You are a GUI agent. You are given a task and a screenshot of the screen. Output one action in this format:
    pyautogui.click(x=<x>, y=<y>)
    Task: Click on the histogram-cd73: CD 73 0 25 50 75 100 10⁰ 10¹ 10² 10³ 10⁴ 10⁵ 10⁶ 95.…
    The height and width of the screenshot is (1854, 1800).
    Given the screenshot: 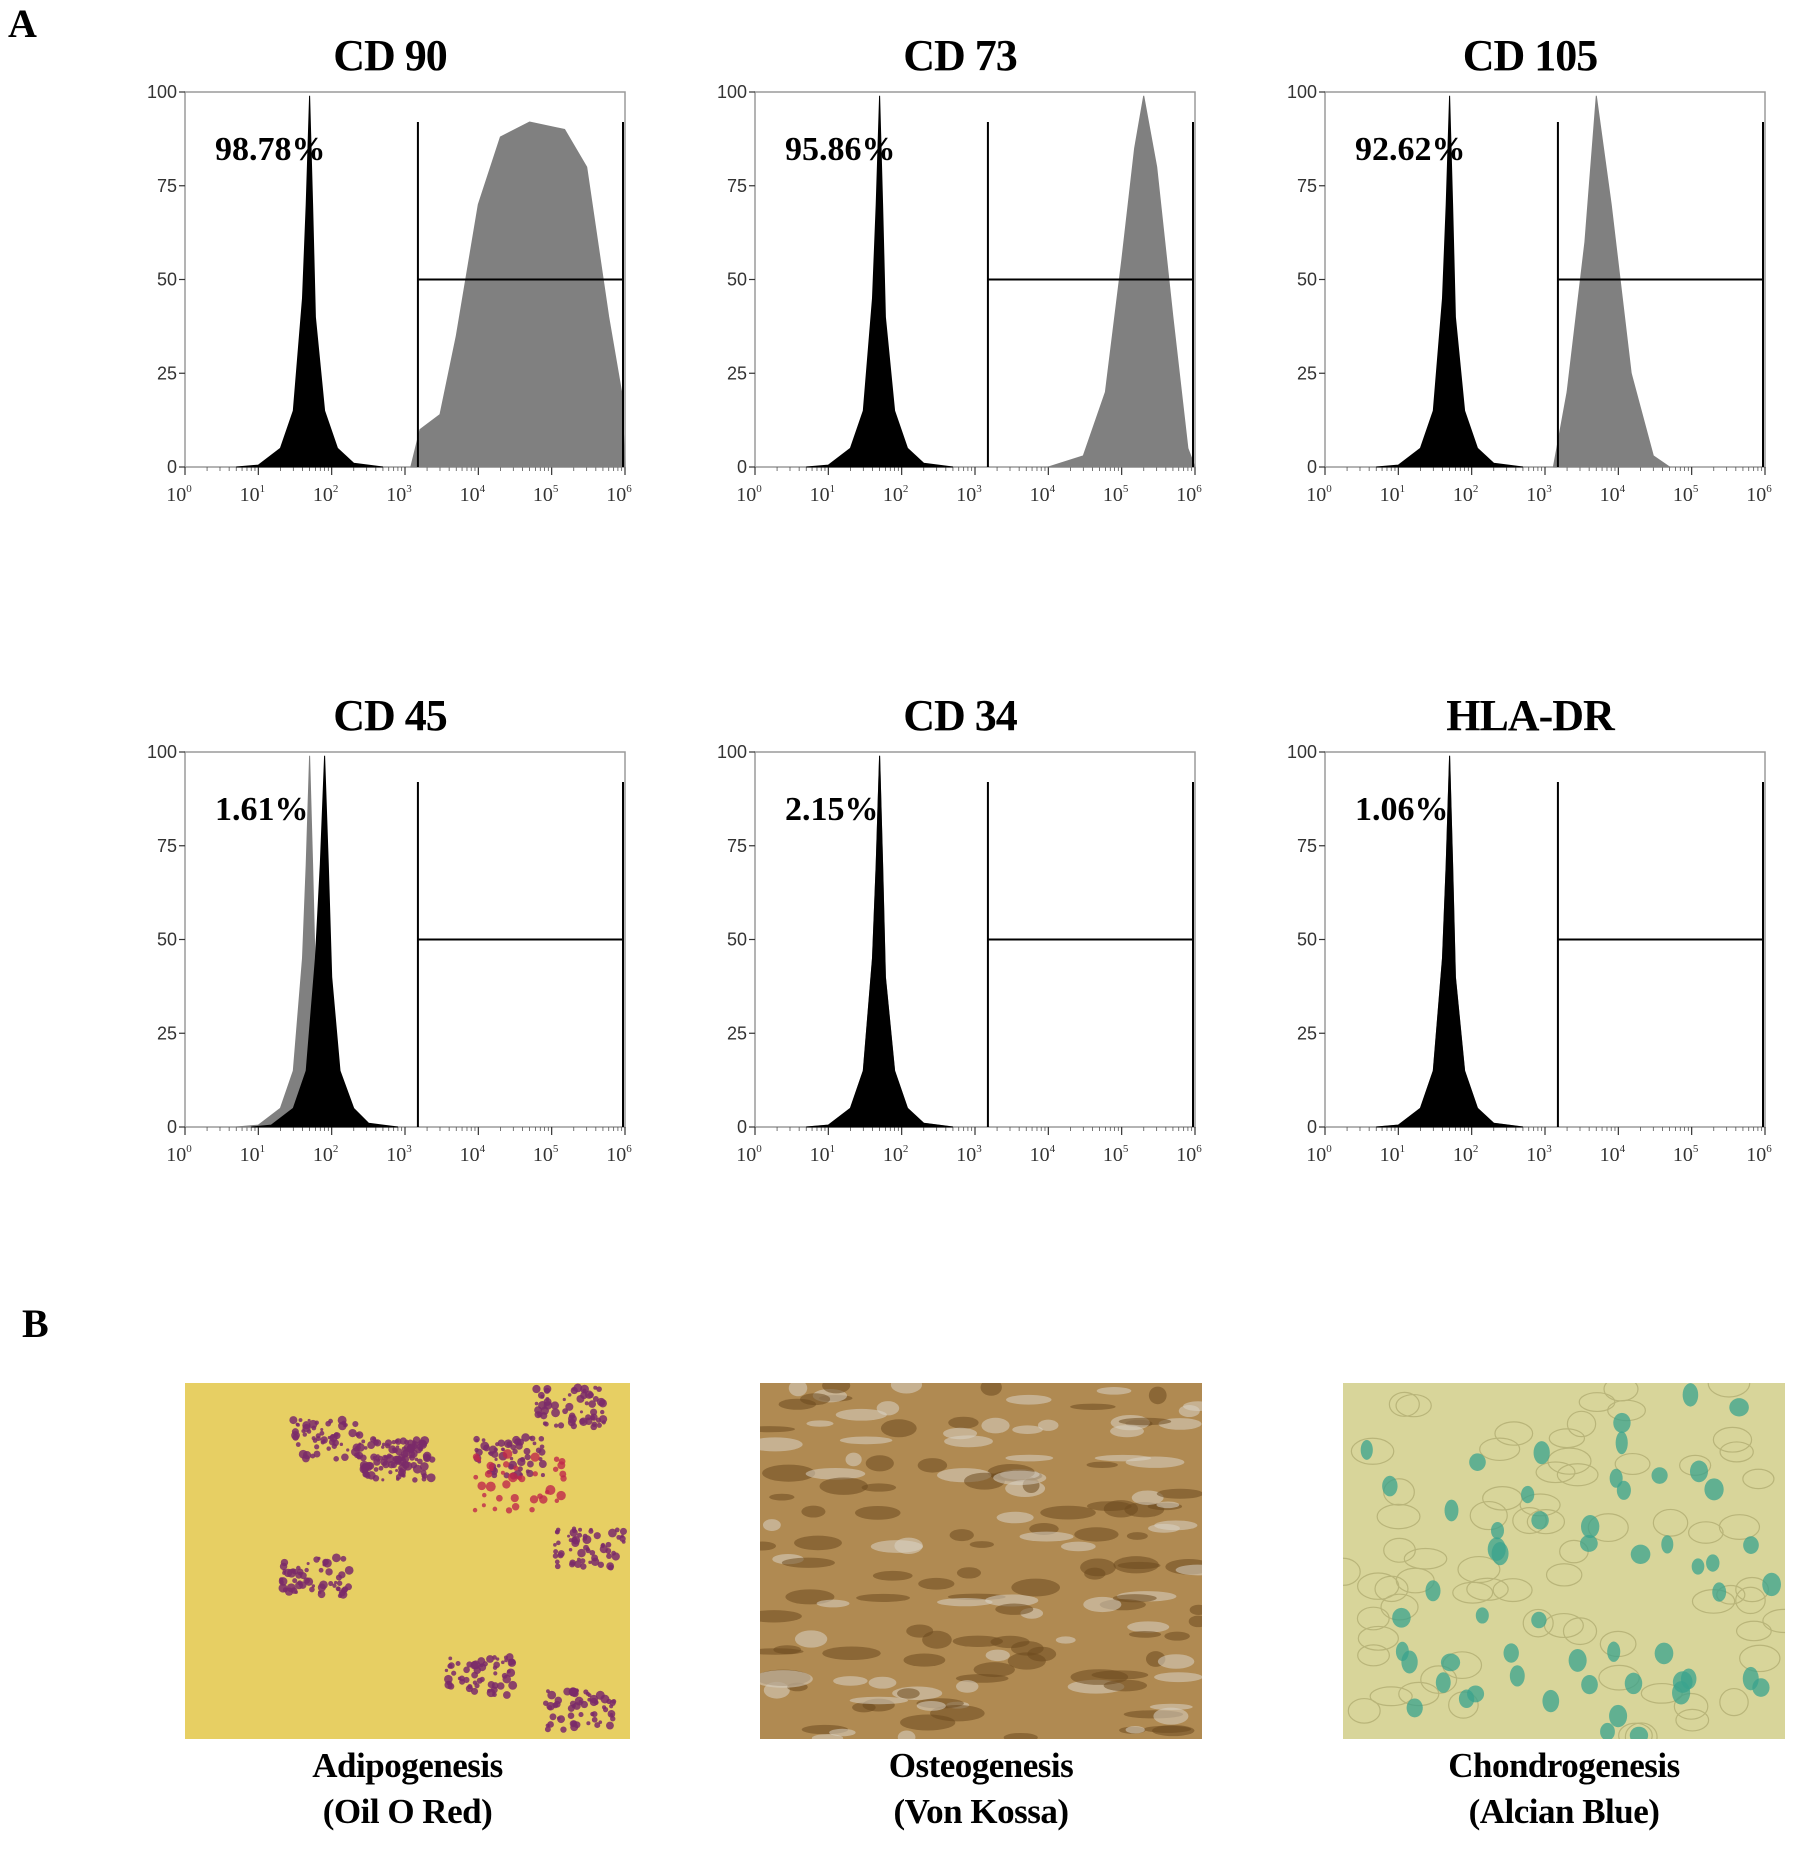 What is the action you would take?
    pyautogui.click(x=960, y=310)
    